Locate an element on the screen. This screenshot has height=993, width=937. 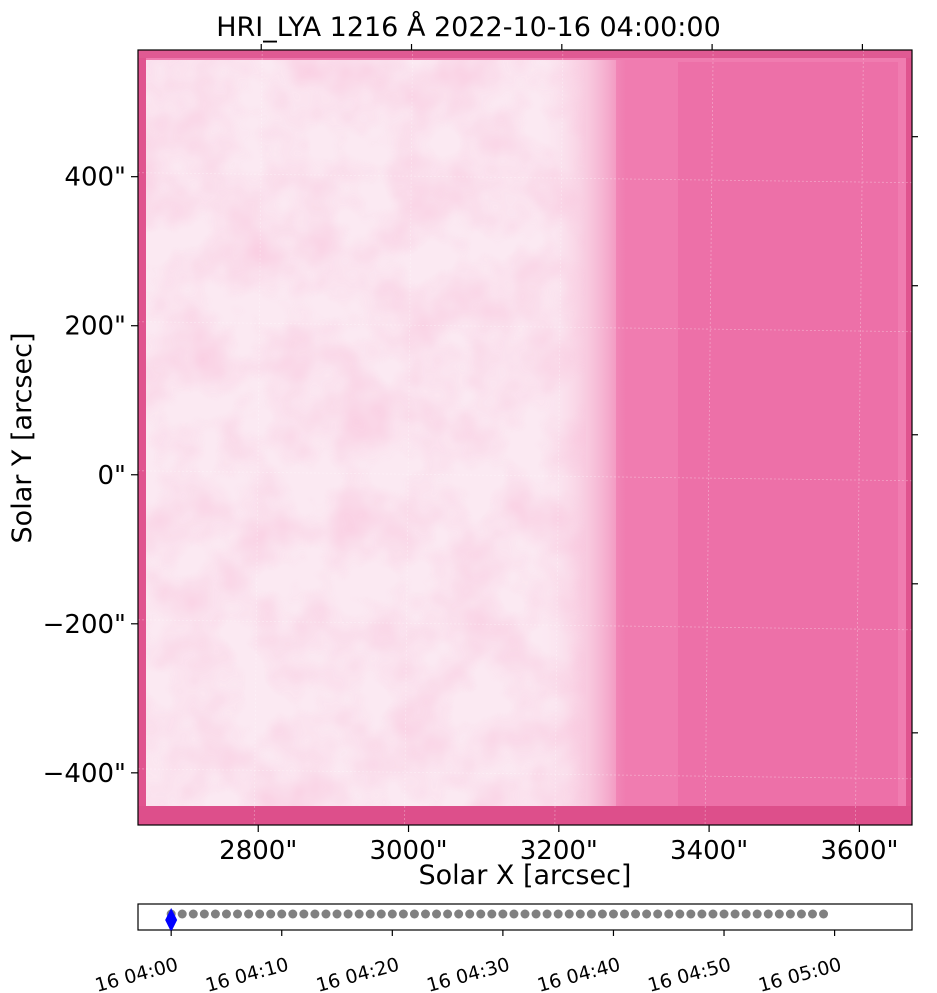
time-slider-frames is located at coordinates (497, 914).